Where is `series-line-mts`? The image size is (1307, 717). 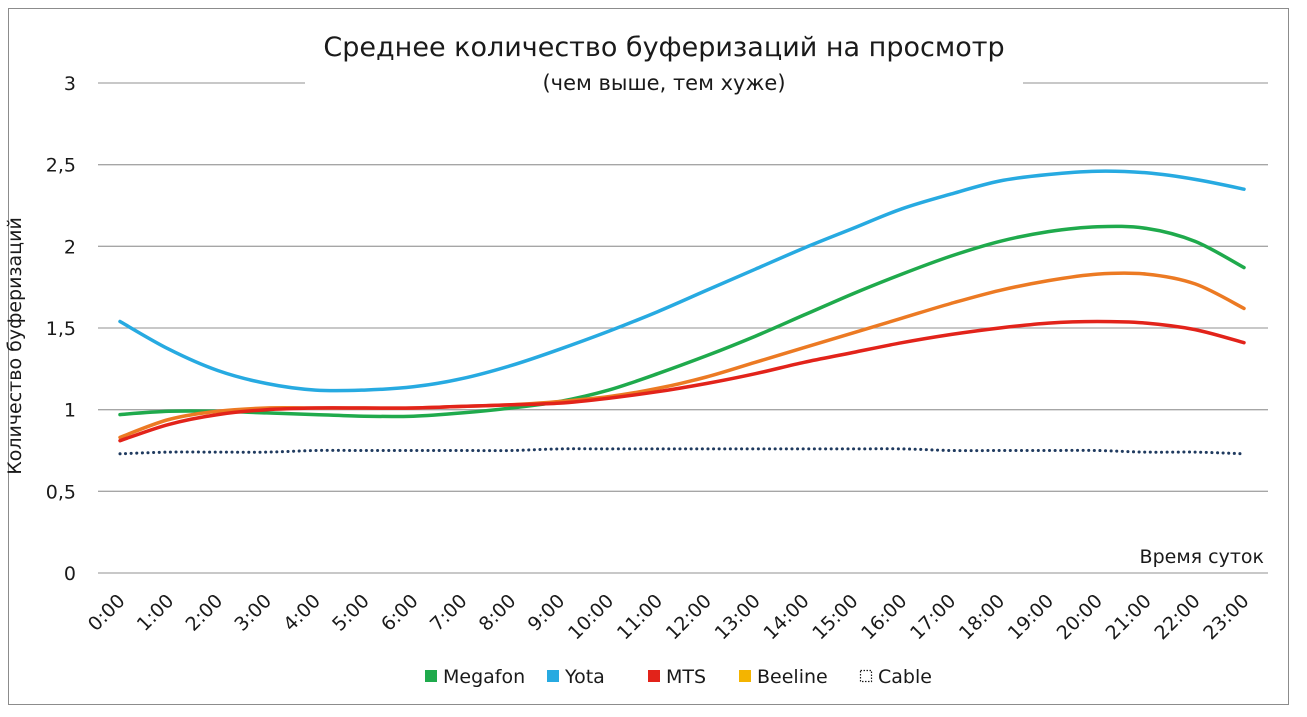
series-line-mts is located at coordinates (682, 381).